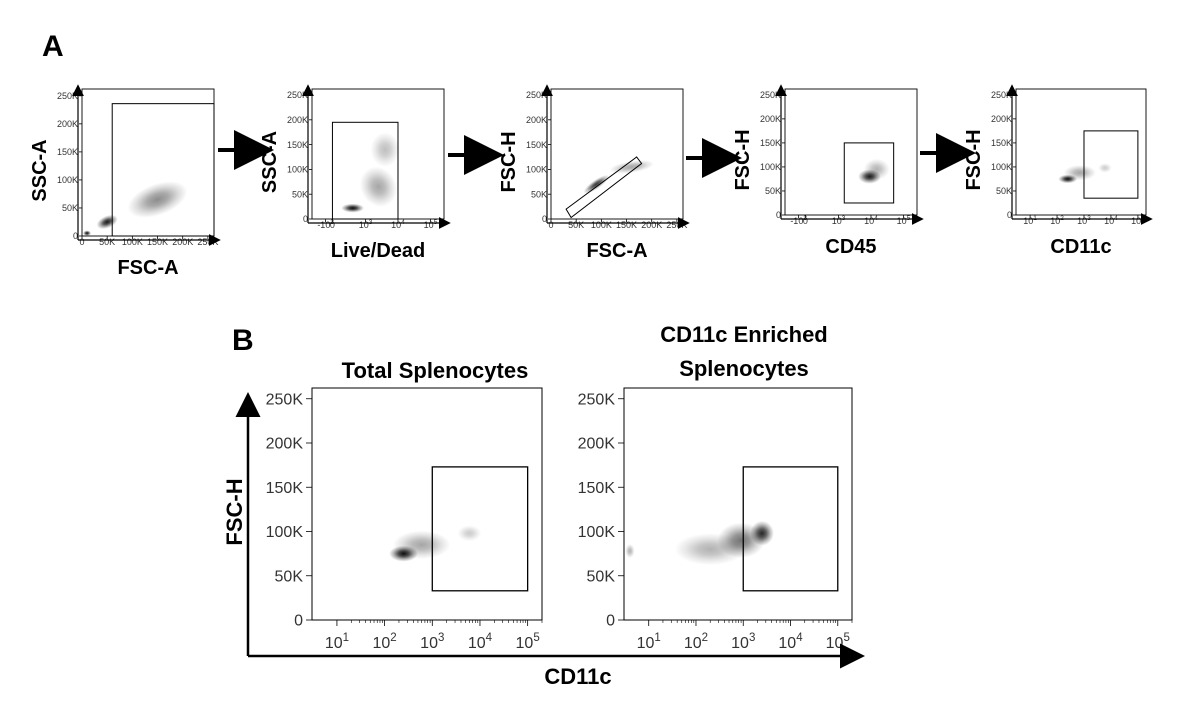 This screenshot has width=1200, height=720. Describe the element at coordinates (53, 46) in the screenshot. I see `panel-label-a: A` at that location.